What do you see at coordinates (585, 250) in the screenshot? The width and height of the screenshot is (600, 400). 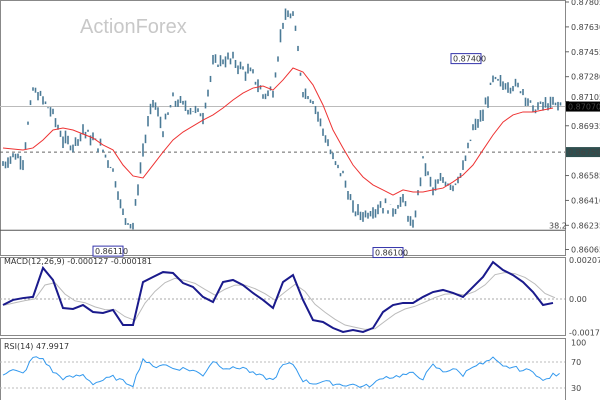 I see `y-tick-label: 0.86065` at bounding box center [585, 250].